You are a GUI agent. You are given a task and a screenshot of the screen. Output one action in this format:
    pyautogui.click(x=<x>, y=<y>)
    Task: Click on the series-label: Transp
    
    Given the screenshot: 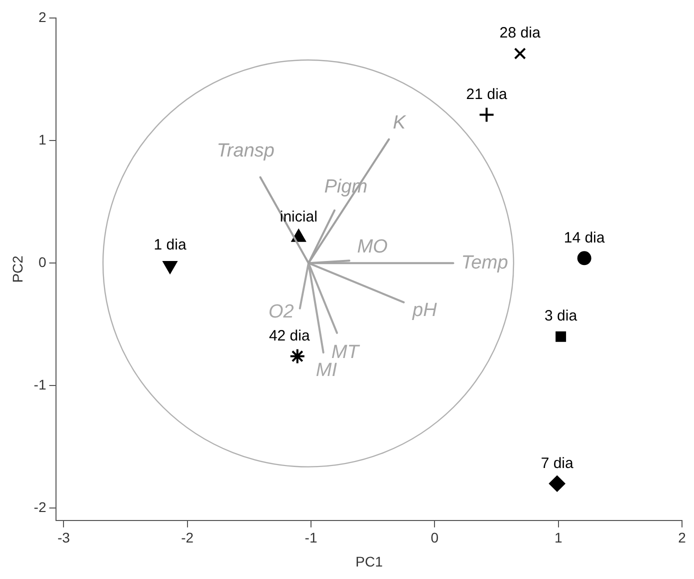 What is the action you would take?
    pyautogui.click(x=245, y=151)
    